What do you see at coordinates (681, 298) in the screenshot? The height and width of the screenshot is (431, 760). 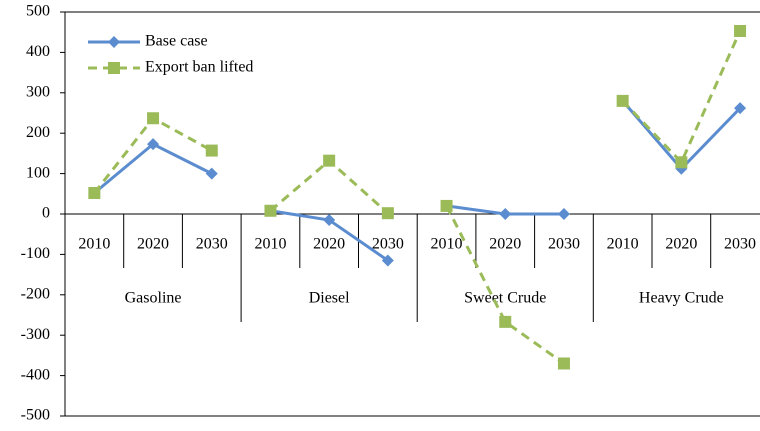 I see `group-label: Heavy Crude` at bounding box center [681, 298].